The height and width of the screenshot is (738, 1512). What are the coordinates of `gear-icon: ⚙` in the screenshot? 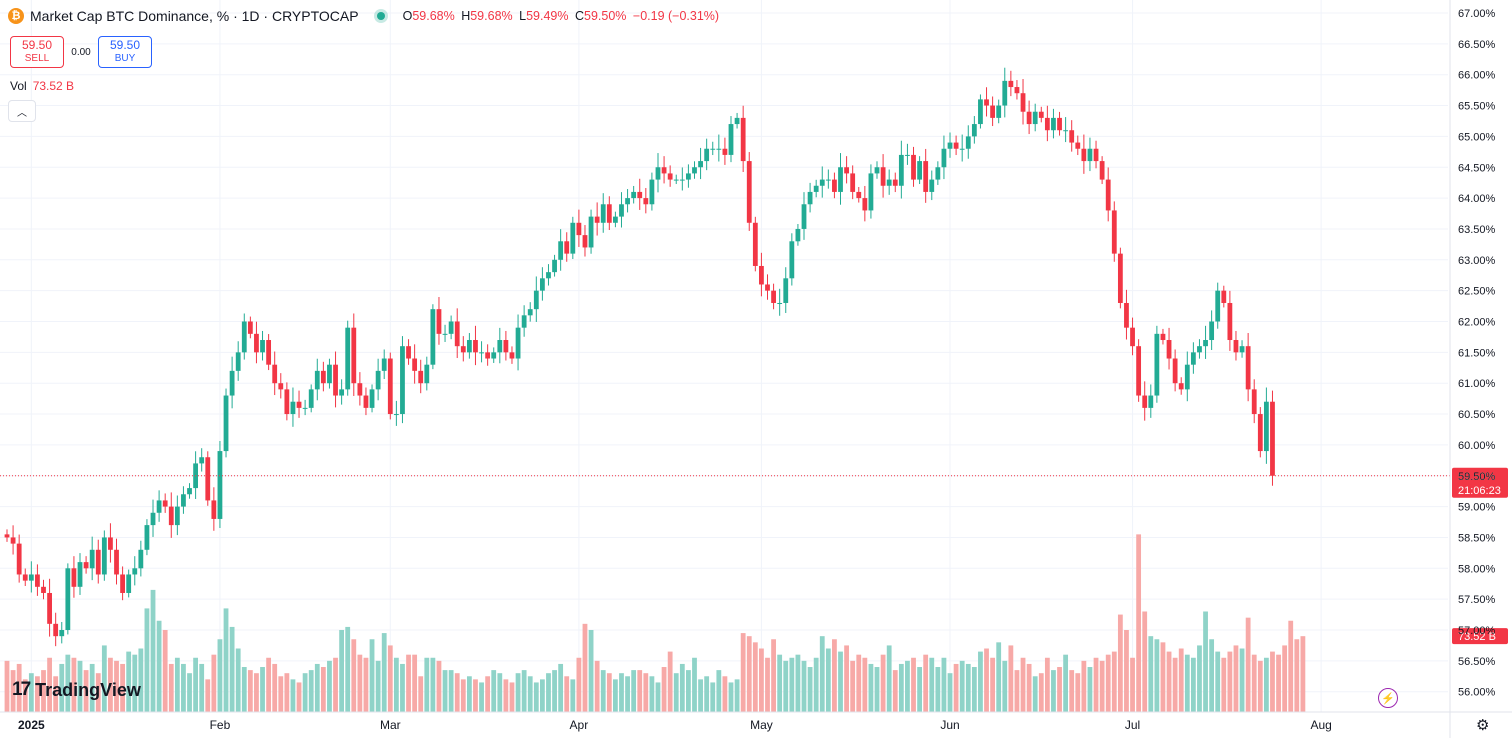 It's located at (1483, 725).